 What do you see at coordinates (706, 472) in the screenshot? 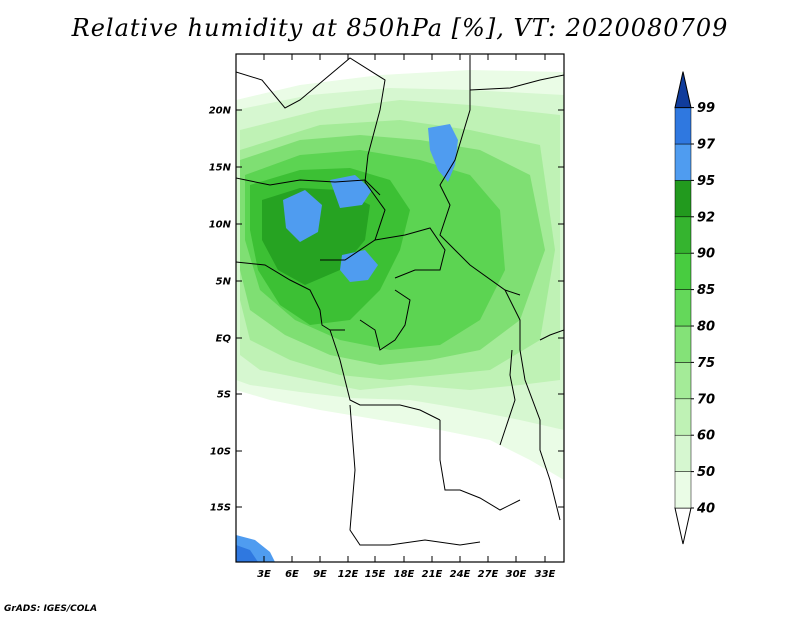
I see `colorbar-label: 50` at bounding box center [706, 472].